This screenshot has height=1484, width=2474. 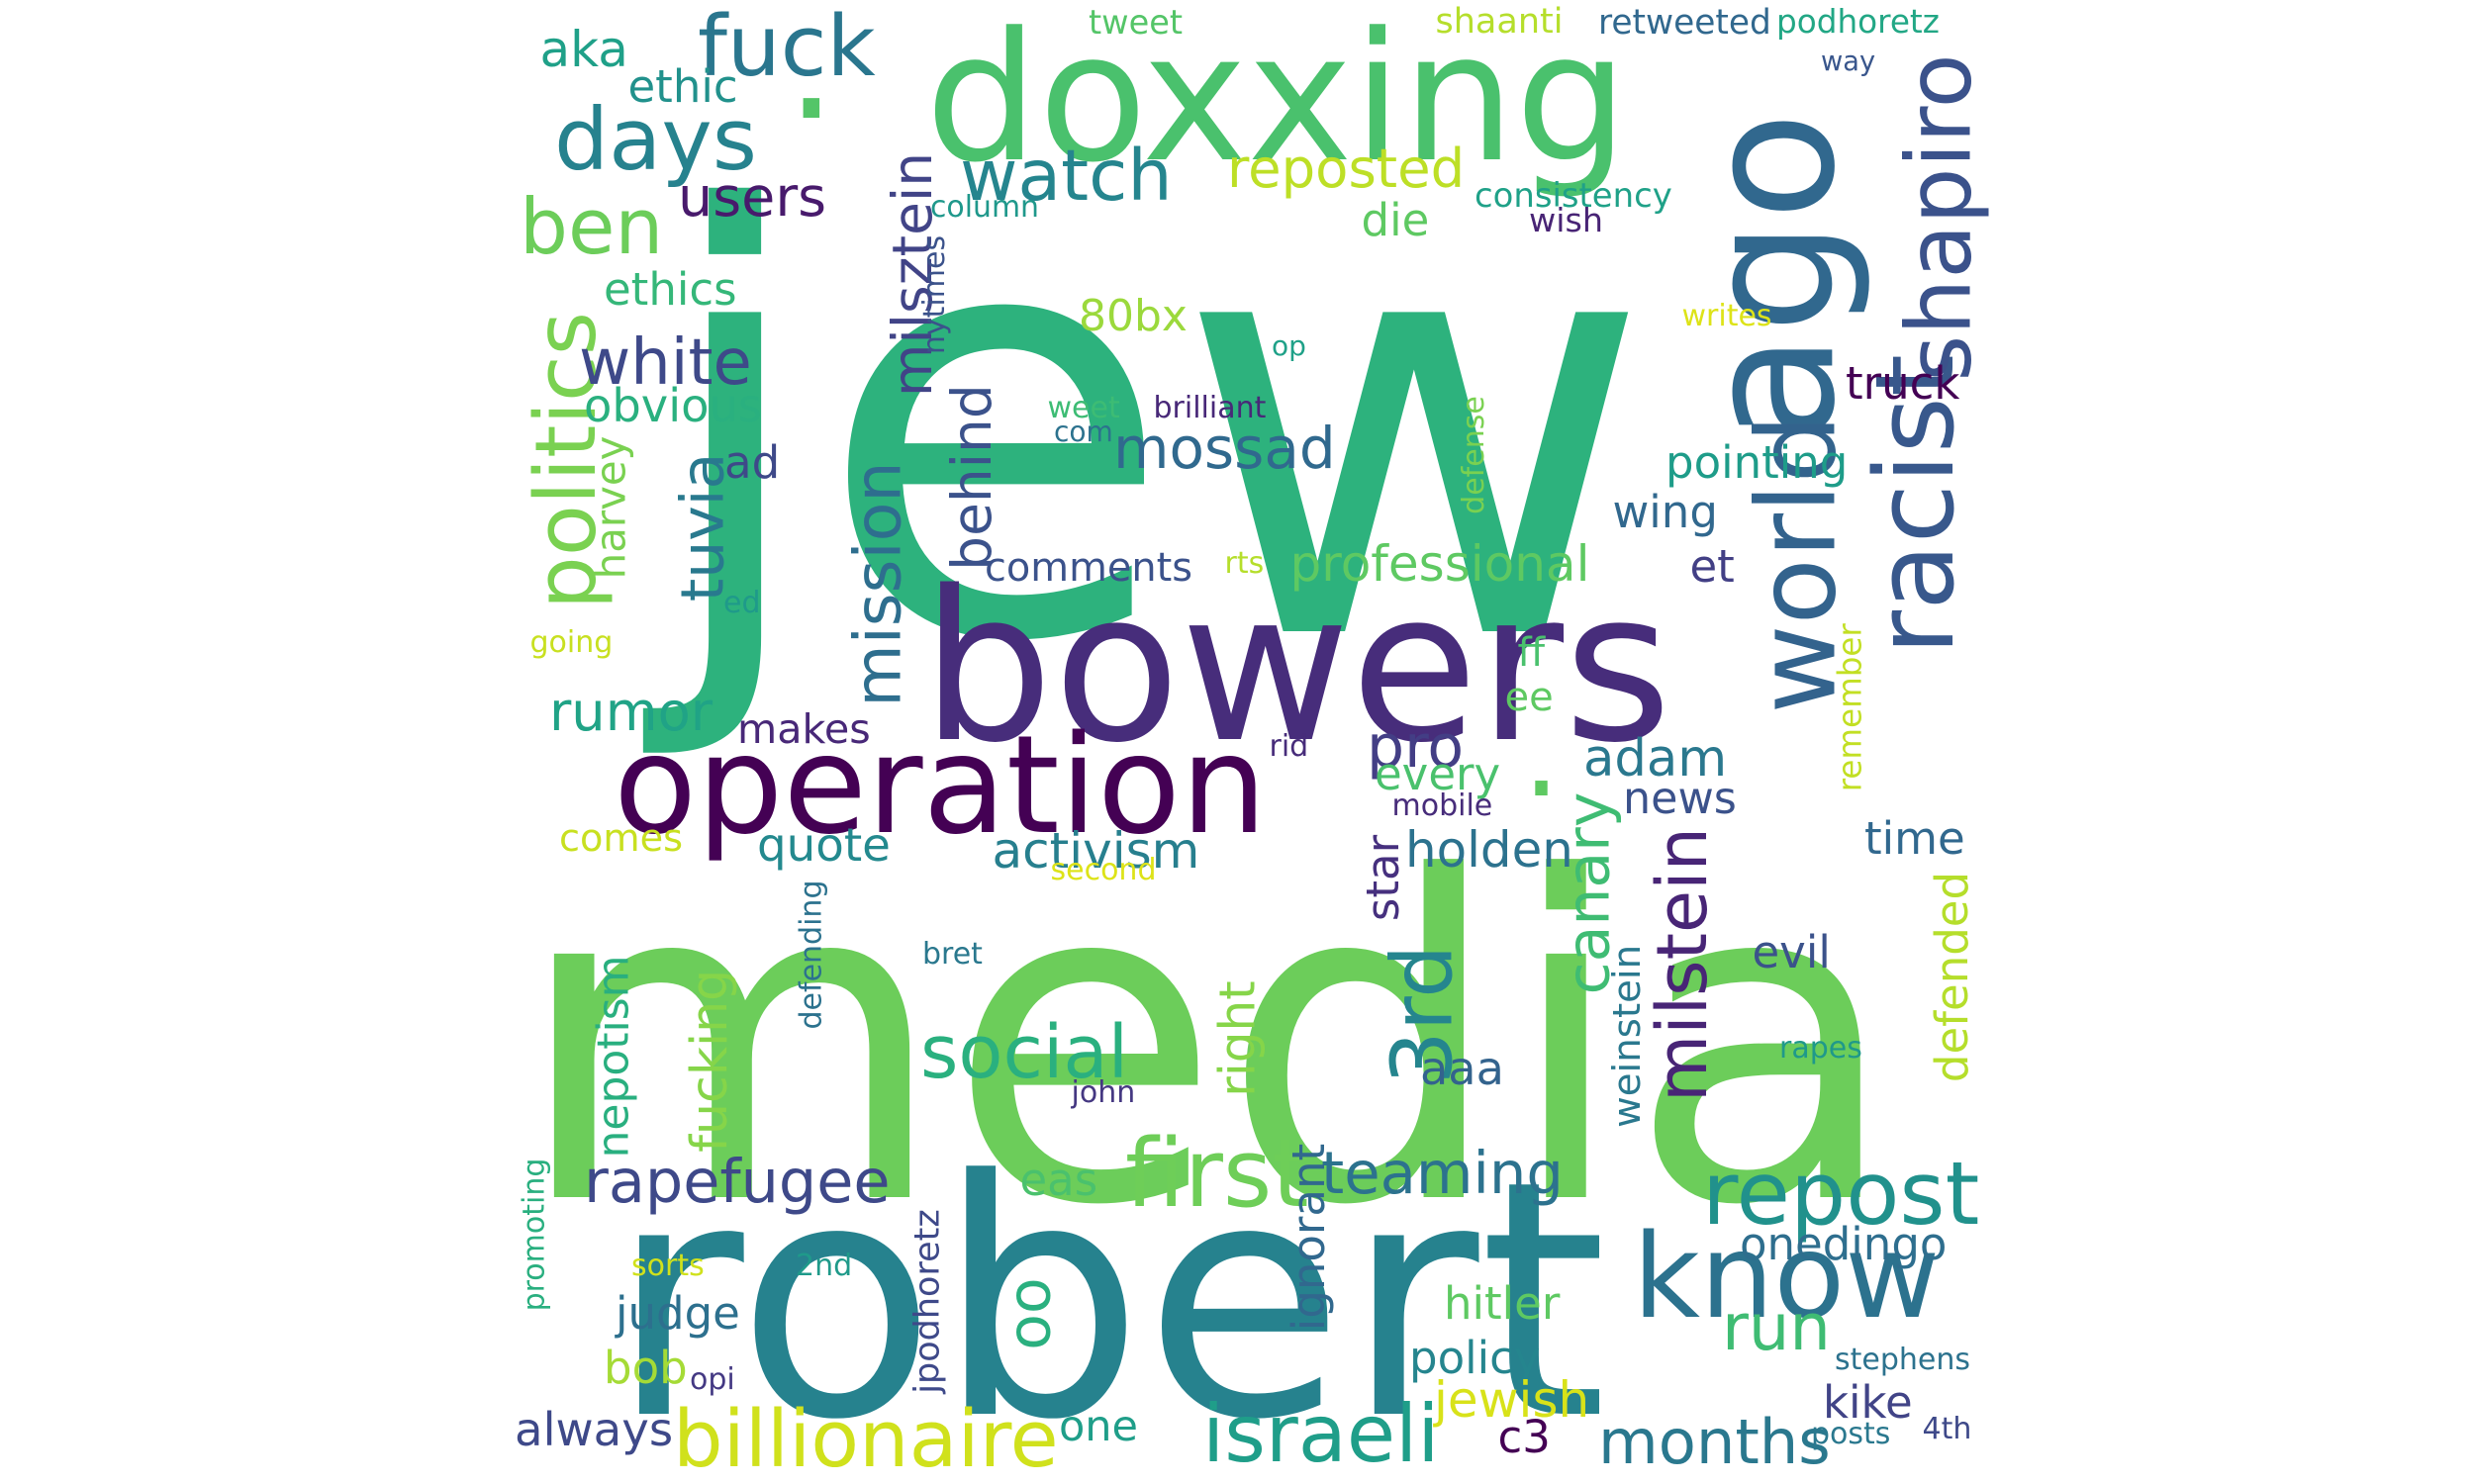 I want to click on word-retweeted: retweeted, so click(x=1685, y=22).